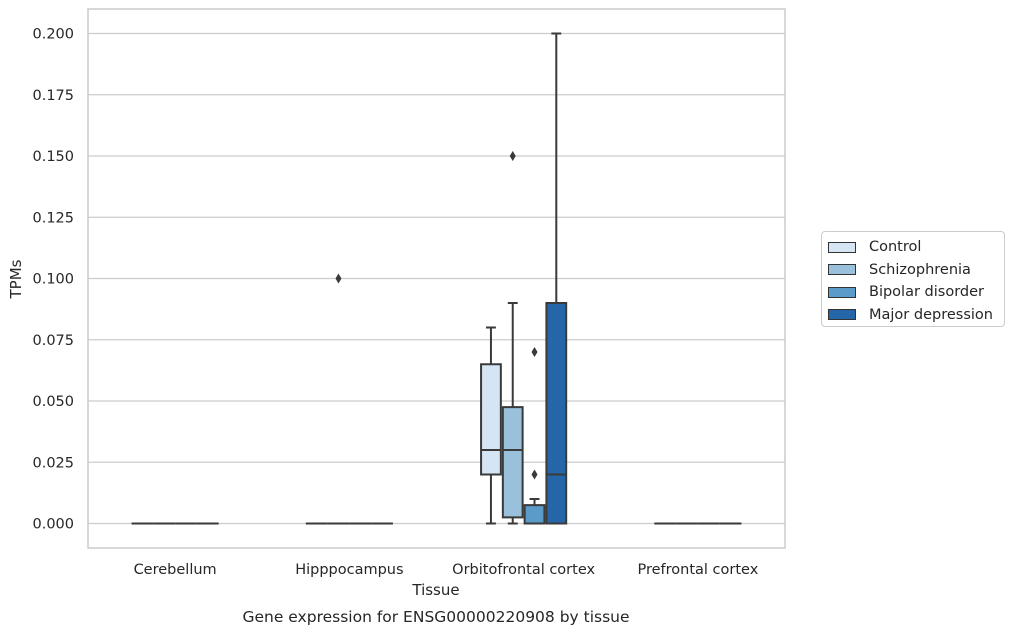 This screenshot has width=1017, height=638. Describe the element at coordinates (53, 402) in the screenshot. I see `y-tick-label: 0.050` at that location.